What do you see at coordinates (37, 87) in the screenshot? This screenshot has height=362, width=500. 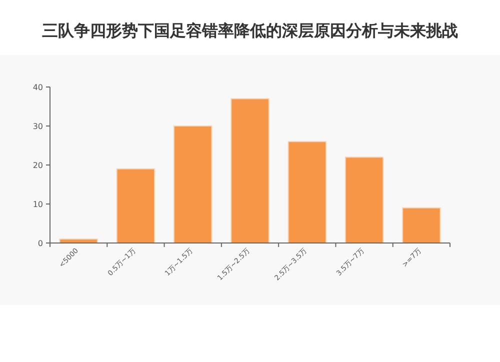 I see `y-tick-label: 40` at bounding box center [37, 87].